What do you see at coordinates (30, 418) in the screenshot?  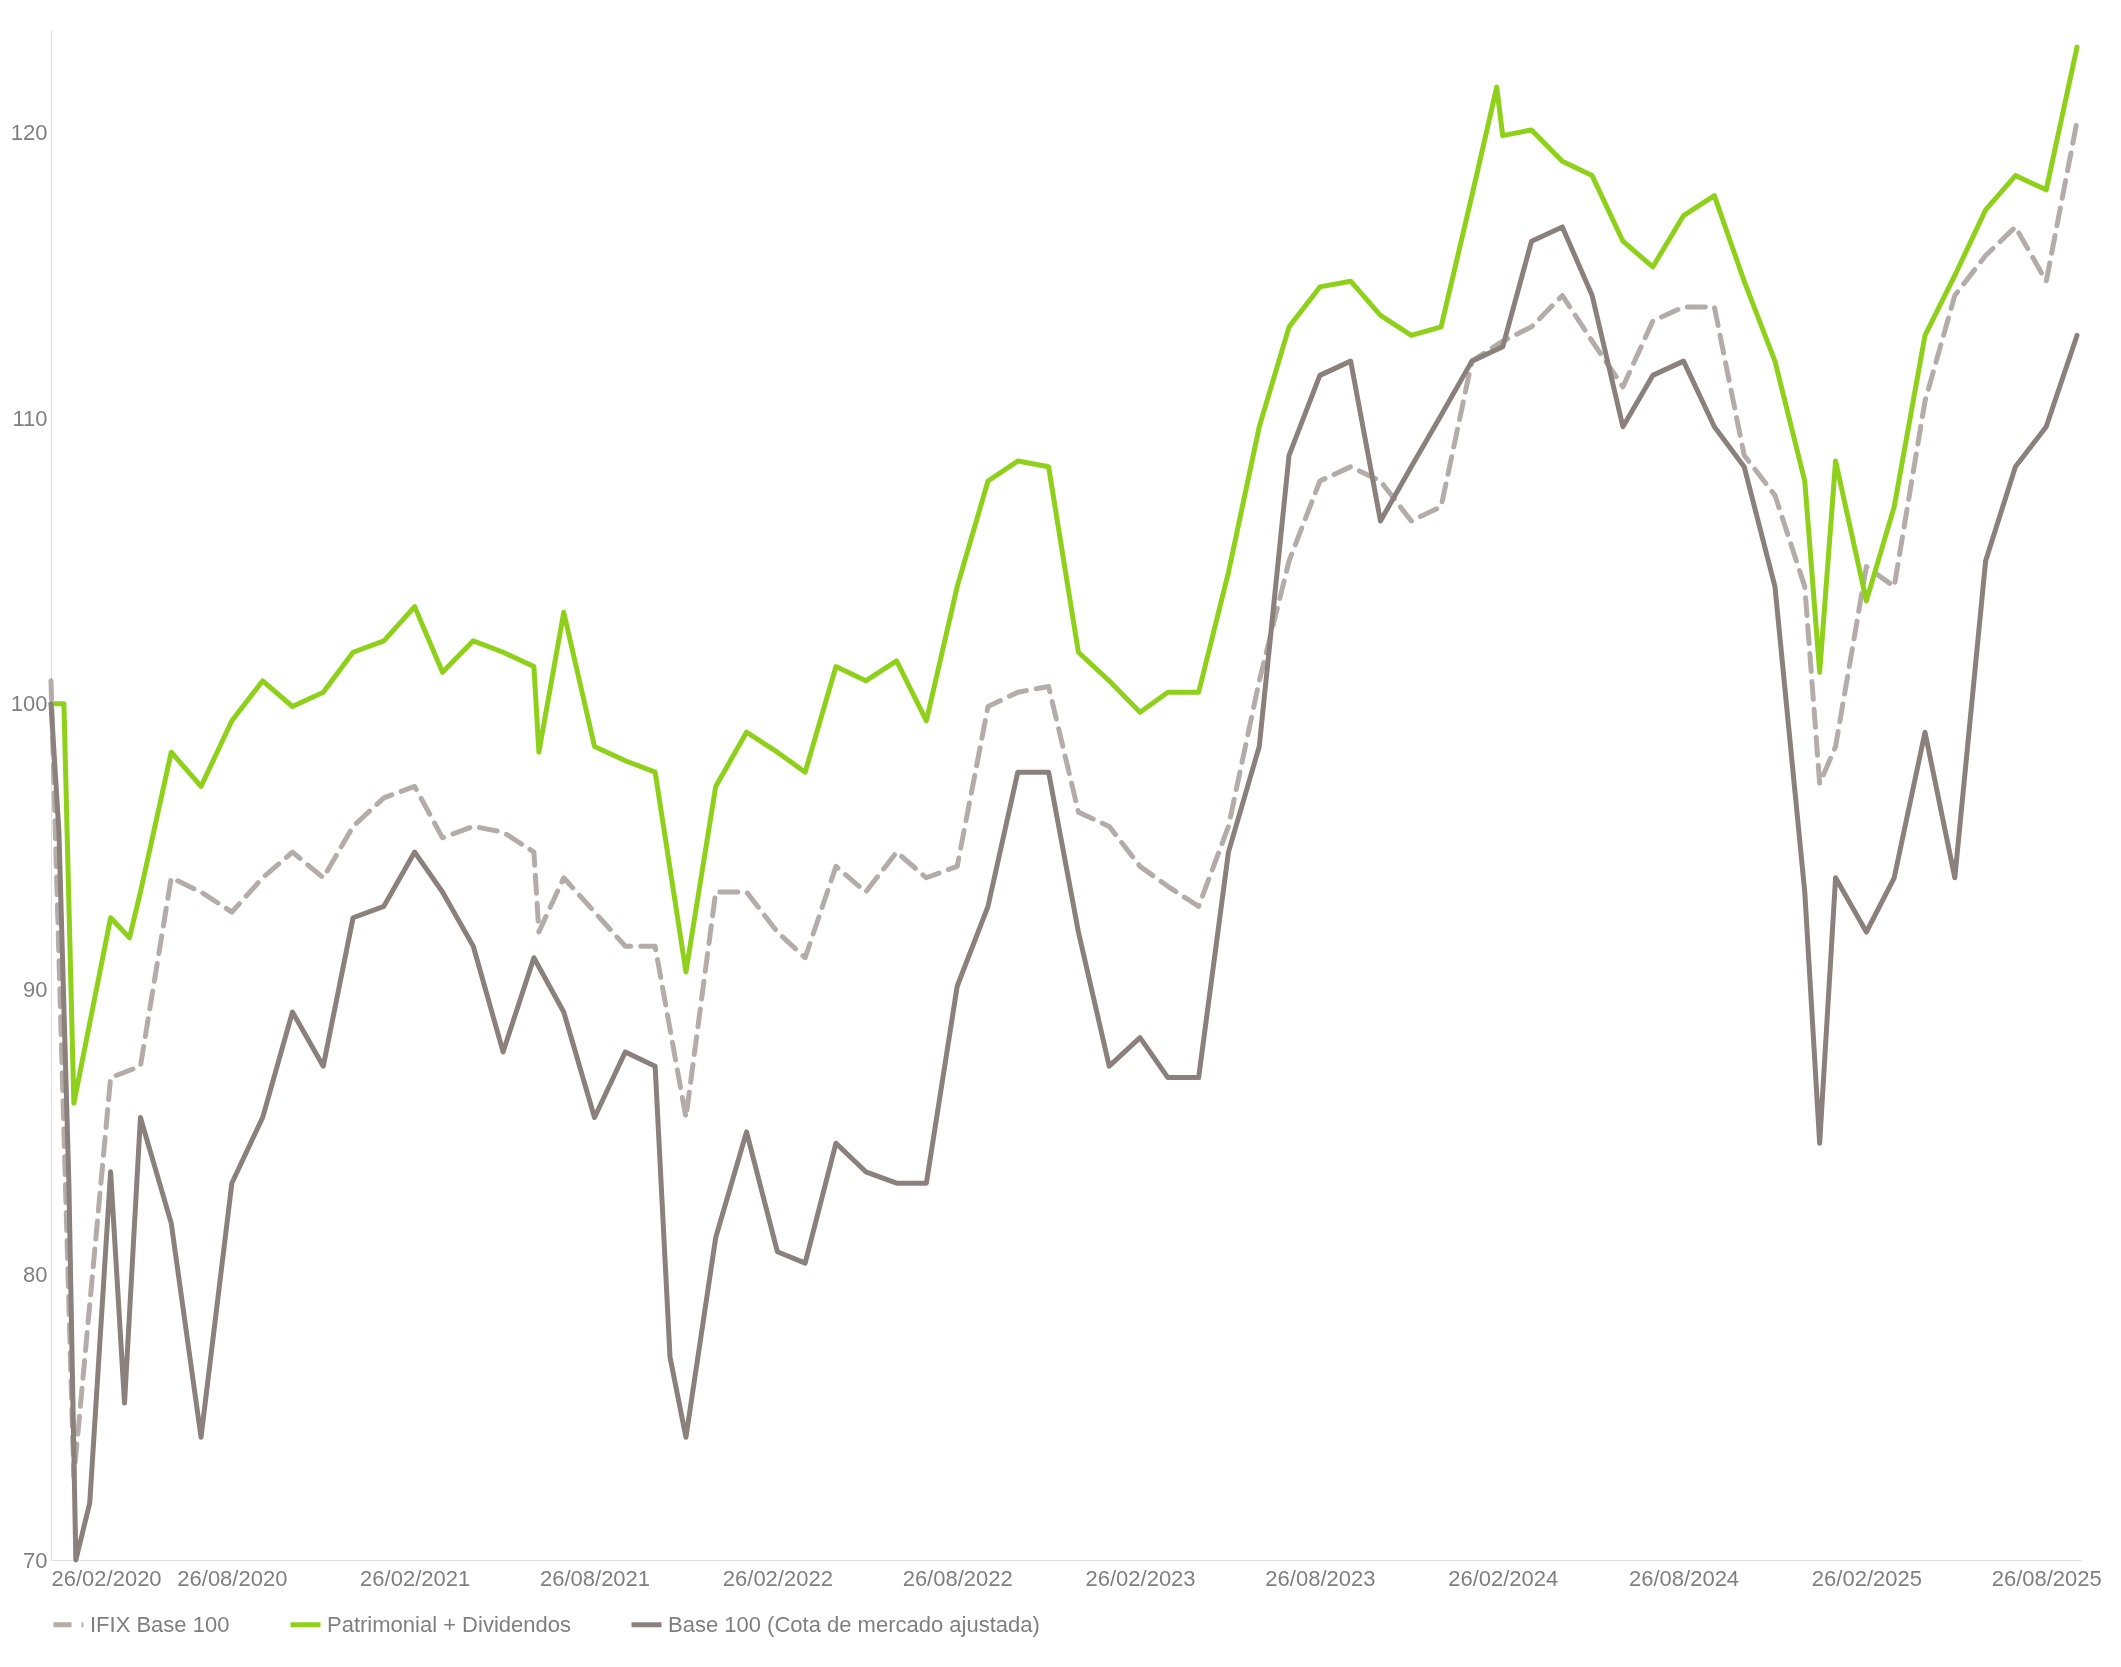 I see `y-tick-label: 110` at bounding box center [30, 418].